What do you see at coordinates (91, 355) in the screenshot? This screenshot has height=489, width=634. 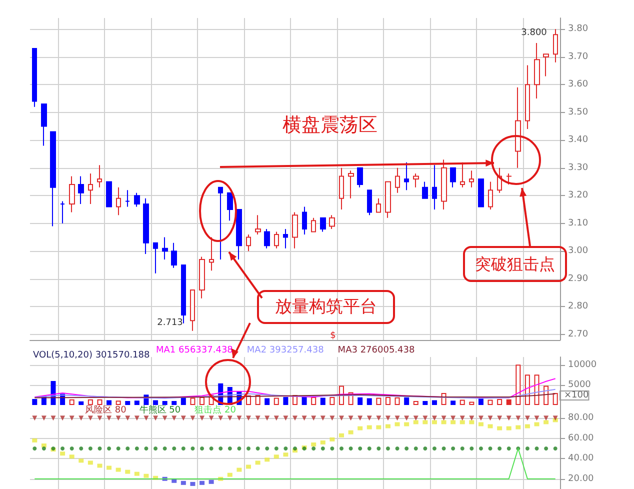 I see `chart-title: VOL(5,10,20) 301570.188` at bounding box center [91, 355].